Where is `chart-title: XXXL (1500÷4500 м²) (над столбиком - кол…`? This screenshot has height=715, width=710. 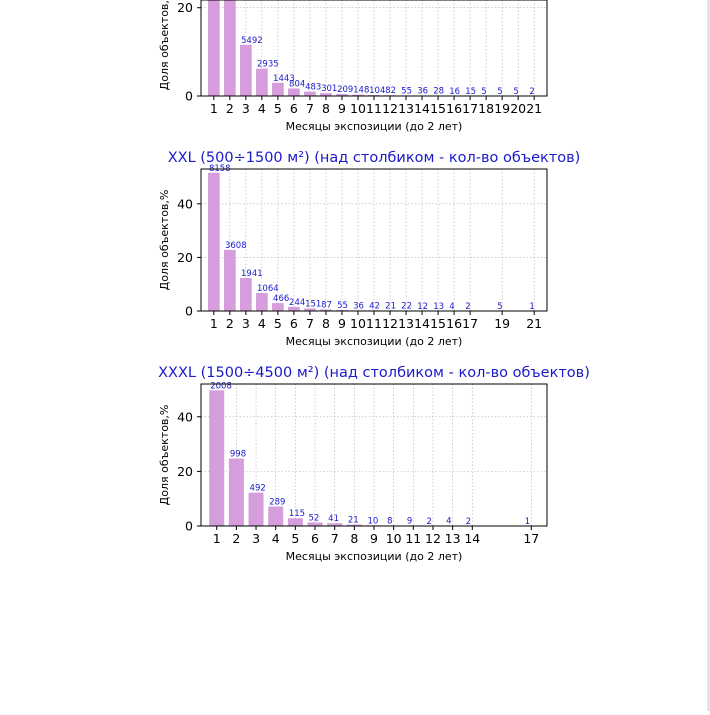
chart-title: XXXL (1500÷4500 м²) (над столбиком - кол… is located at coordinates (374, 373).